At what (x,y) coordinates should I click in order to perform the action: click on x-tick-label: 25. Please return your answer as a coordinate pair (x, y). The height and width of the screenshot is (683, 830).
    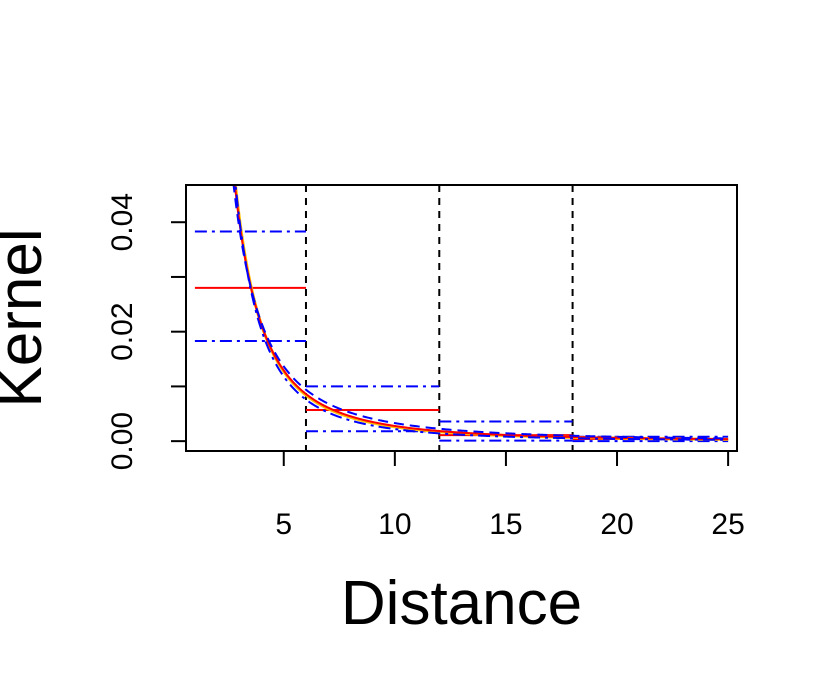
    Looking at the image, I should click on (727, 524).